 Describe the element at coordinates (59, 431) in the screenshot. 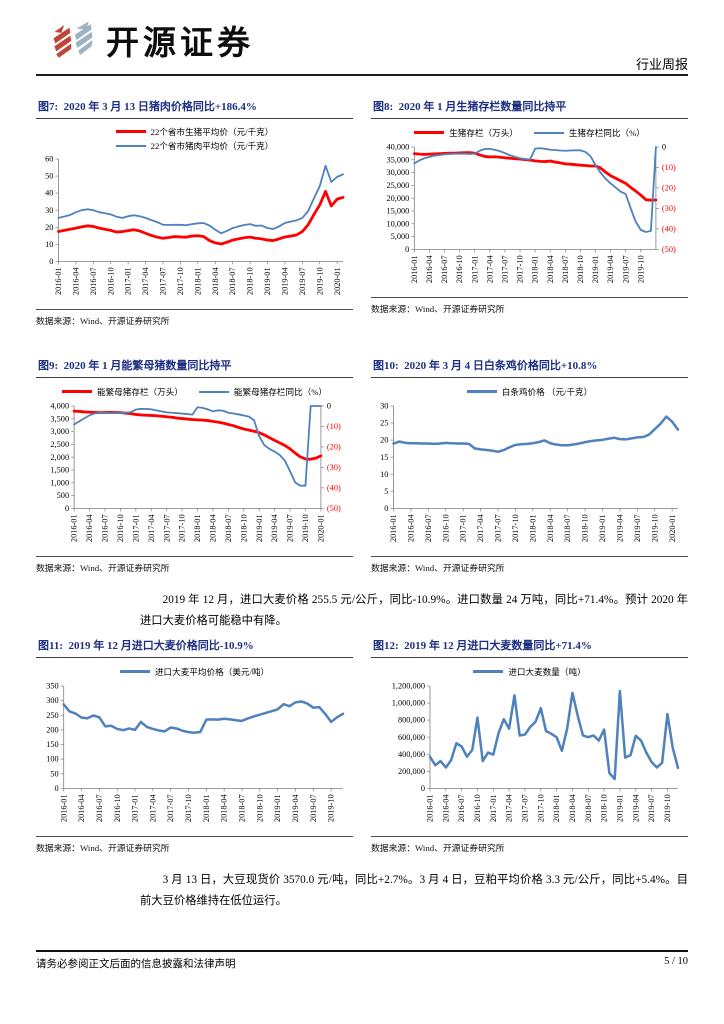

I see `svg-text: 3,000` at that location.